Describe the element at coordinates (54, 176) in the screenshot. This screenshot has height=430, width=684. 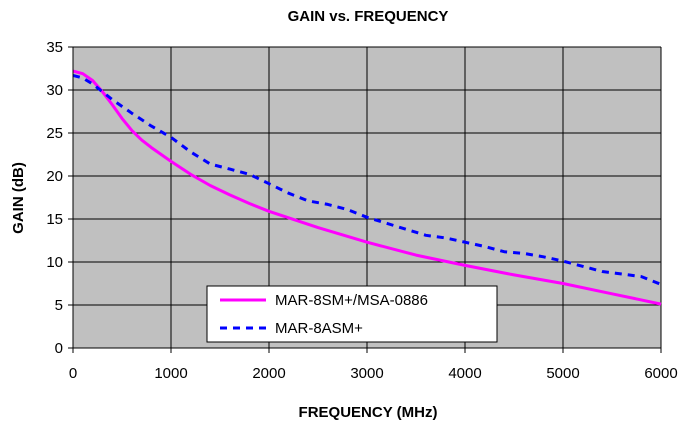
I see `y-tick-label: 20` at that location.